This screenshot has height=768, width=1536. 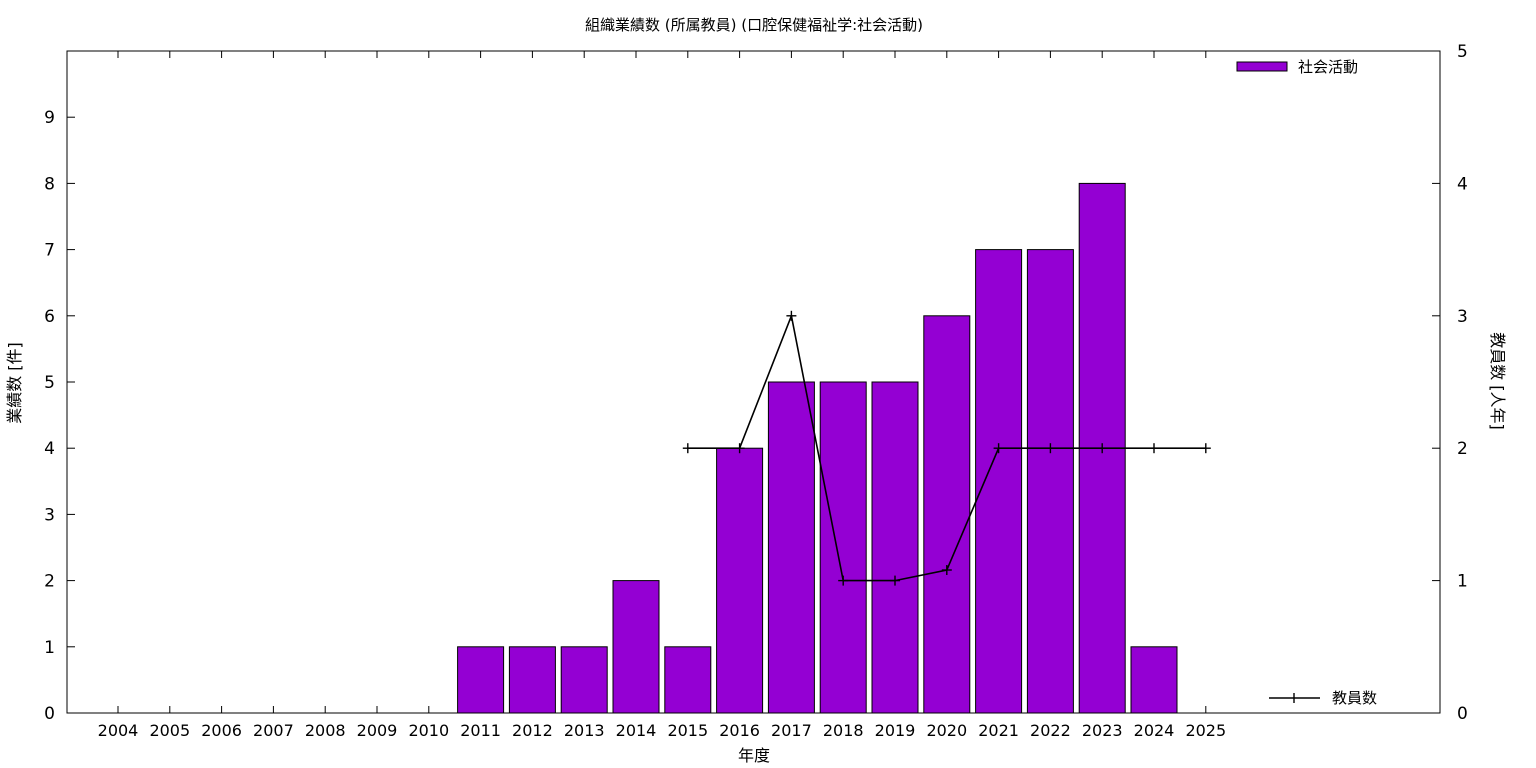 What do you see at coordinates (1205, 730) in the screenshot?
I see `x-tick-label: 2025` at bounding box center [1205, 730].